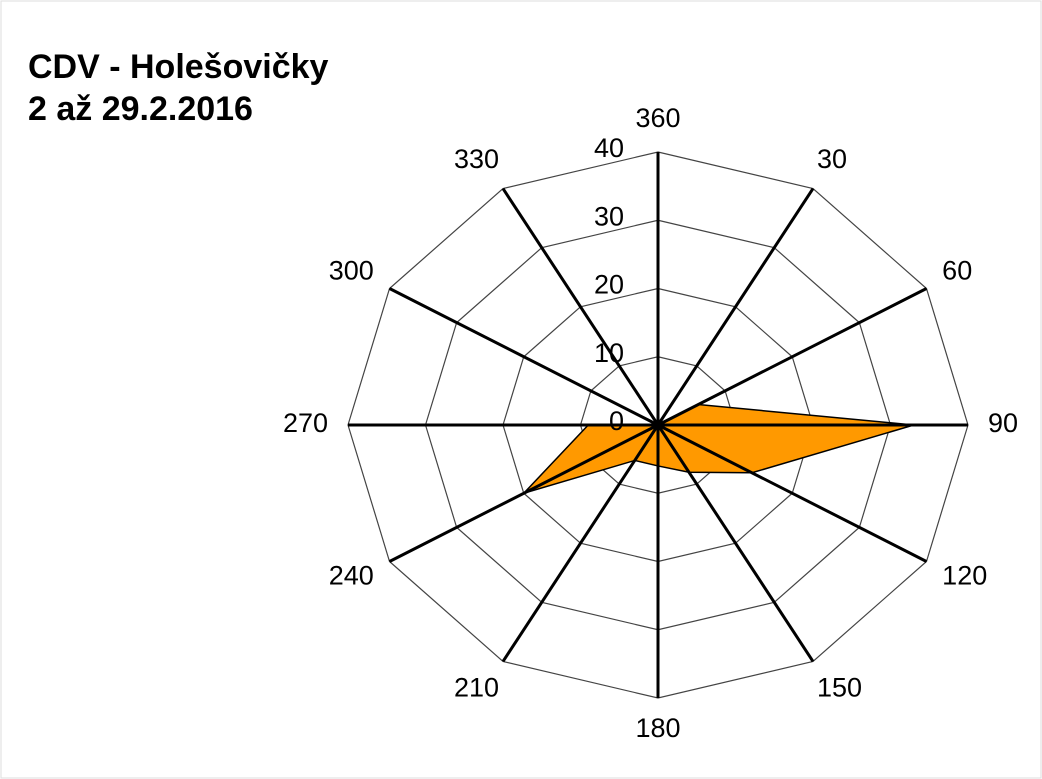 This screenshot has height=779, width=1042. I want to click on r-tick-label: 10, so click(609, 353).